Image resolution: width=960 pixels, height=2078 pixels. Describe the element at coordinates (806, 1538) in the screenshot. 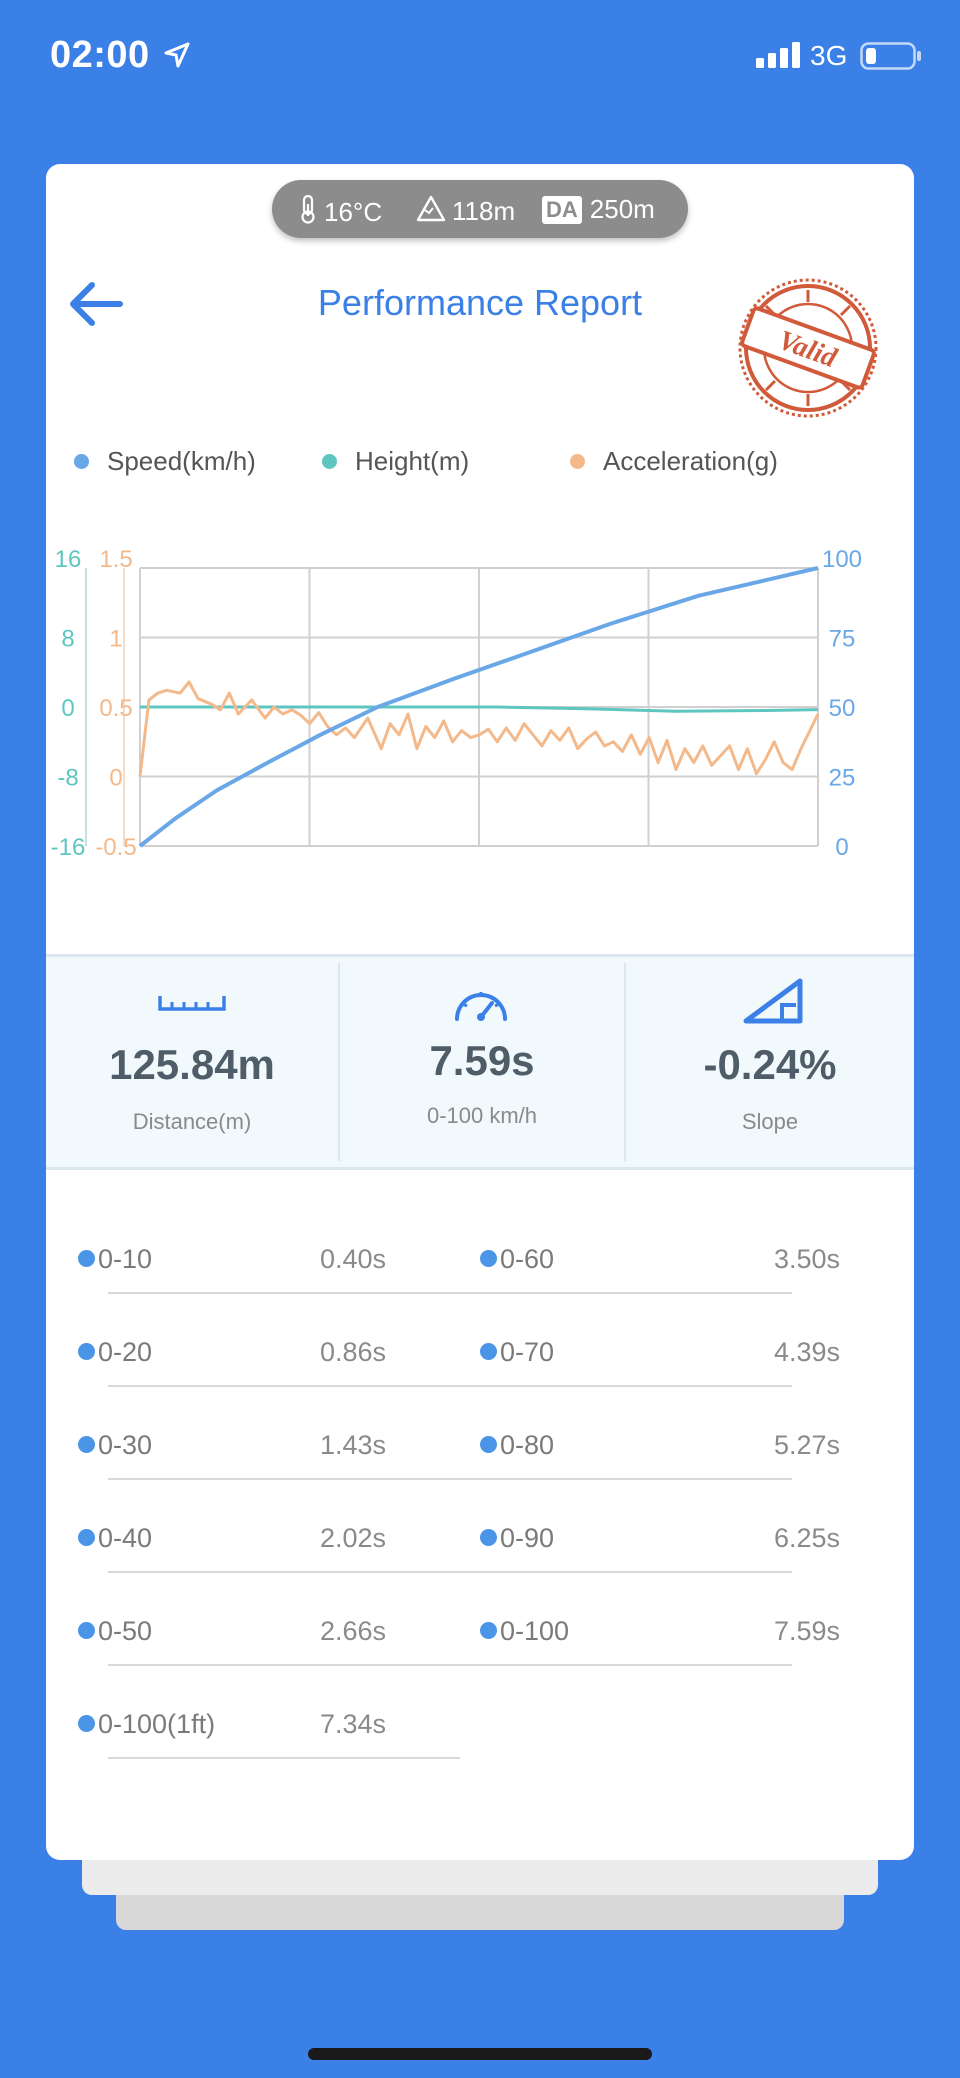

I see `split-value: 6.25s` at that location.